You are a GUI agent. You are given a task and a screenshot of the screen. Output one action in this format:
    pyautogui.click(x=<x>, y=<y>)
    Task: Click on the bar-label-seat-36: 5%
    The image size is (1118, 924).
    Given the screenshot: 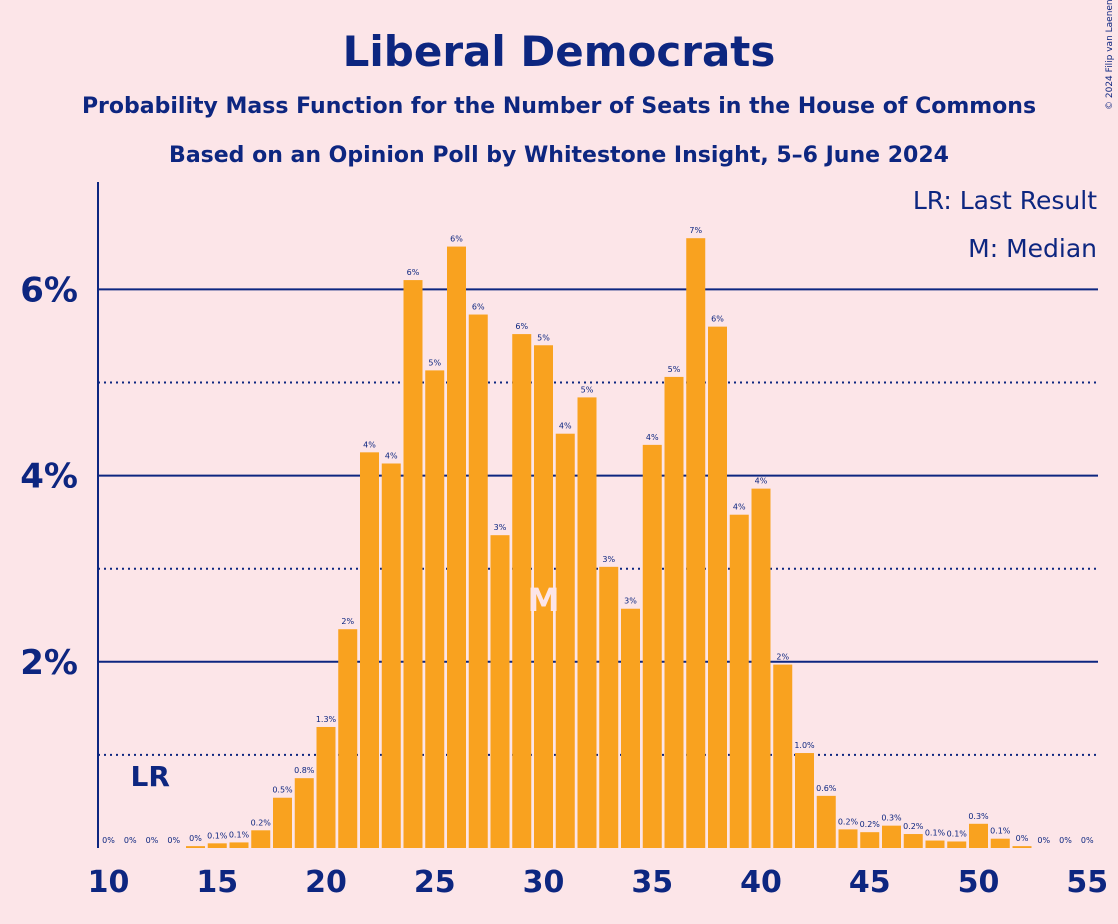 What is the action you would take?
    pyautogui.click(x=674, y=369)
    